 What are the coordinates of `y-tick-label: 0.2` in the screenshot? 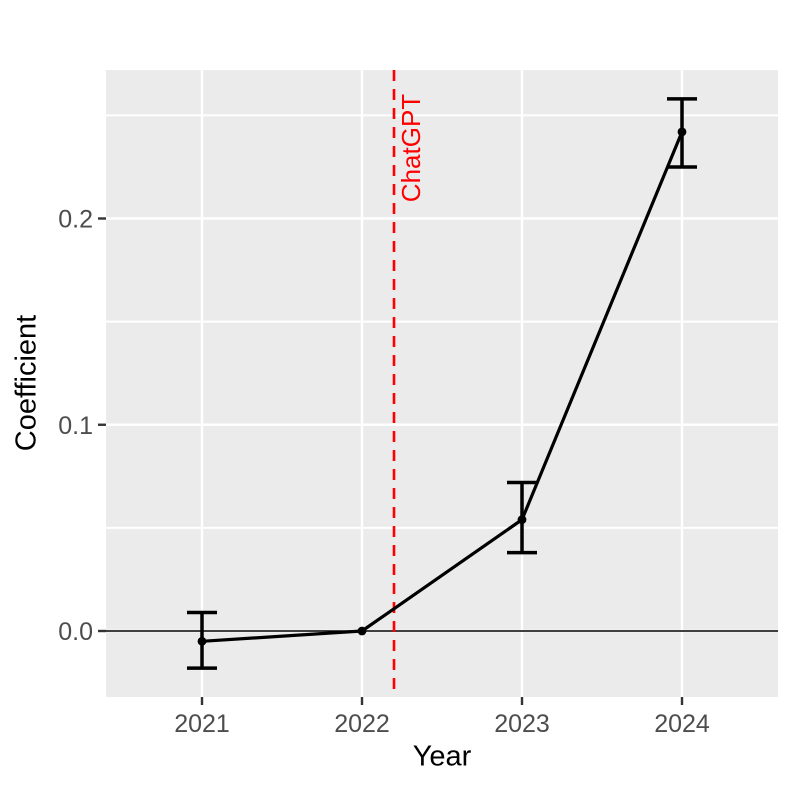 It's located at (75, 220).